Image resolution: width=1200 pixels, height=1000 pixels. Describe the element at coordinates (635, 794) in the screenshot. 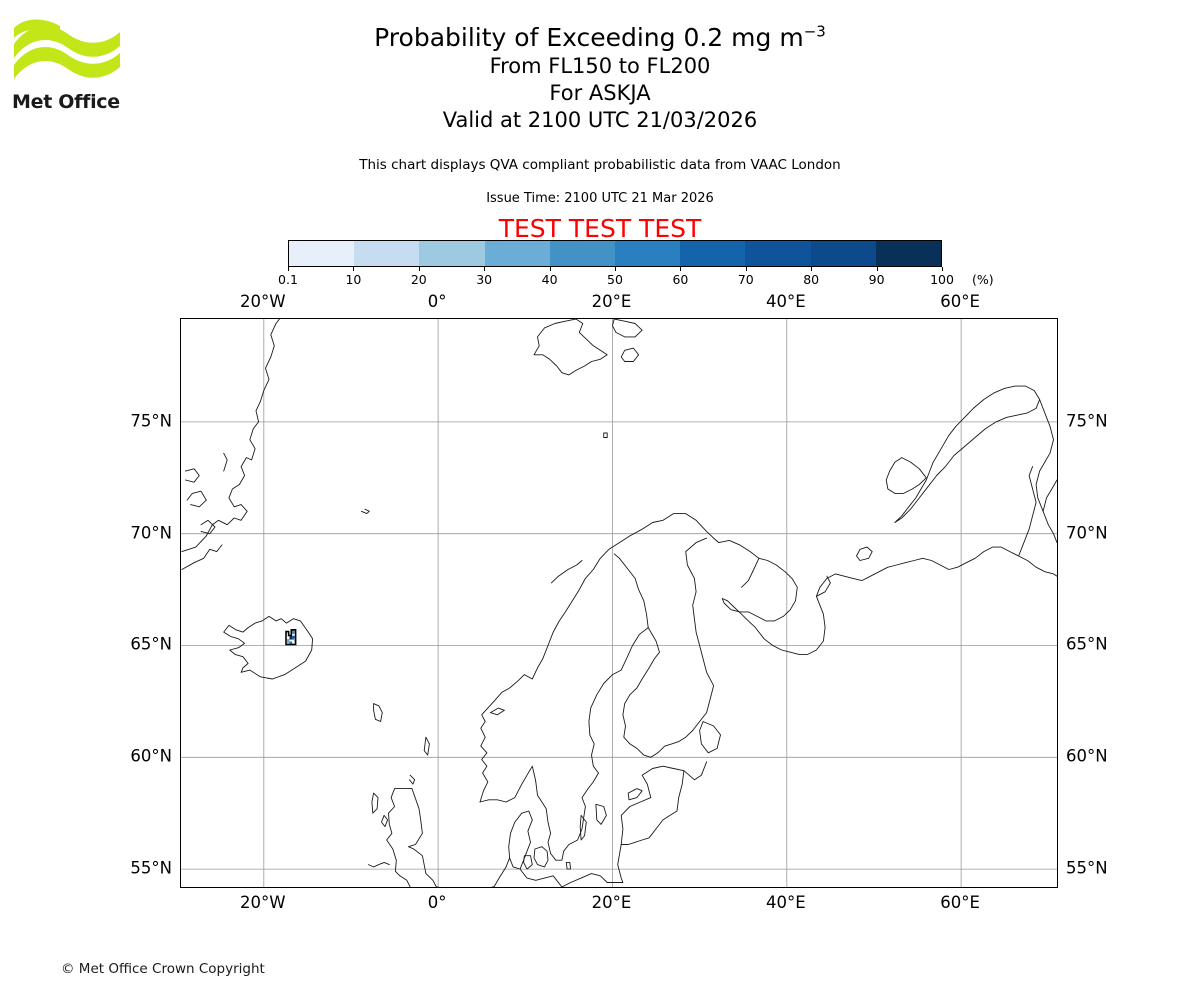

I see `coastline-estonia-islands` at that location.